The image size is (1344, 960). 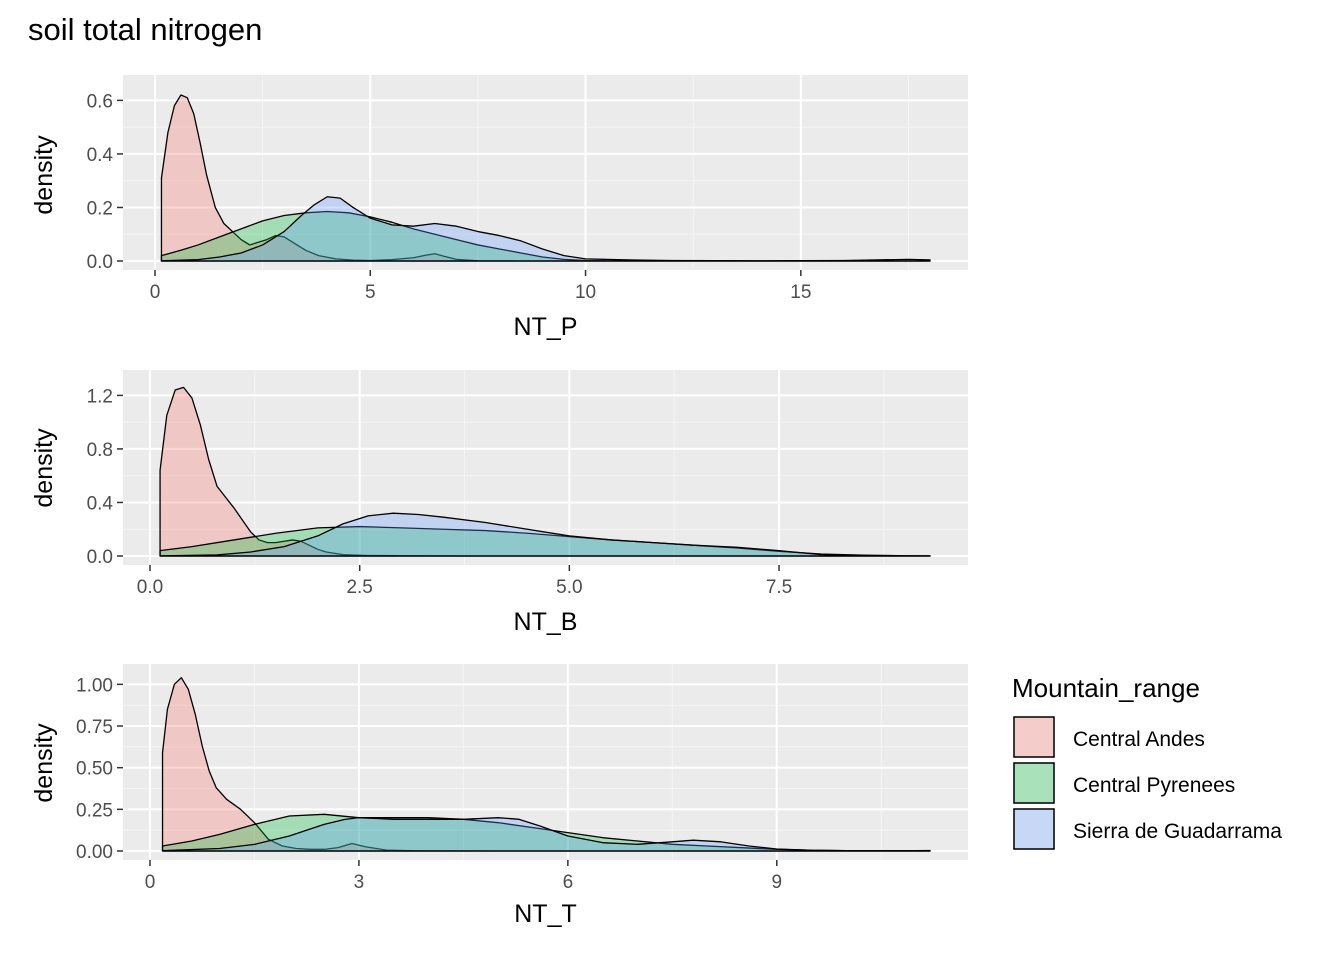 What do you see at coordinates (94, 852) in the screenshot?
I see `y-tick-label: 0.00` at bounding box center [94, 852].